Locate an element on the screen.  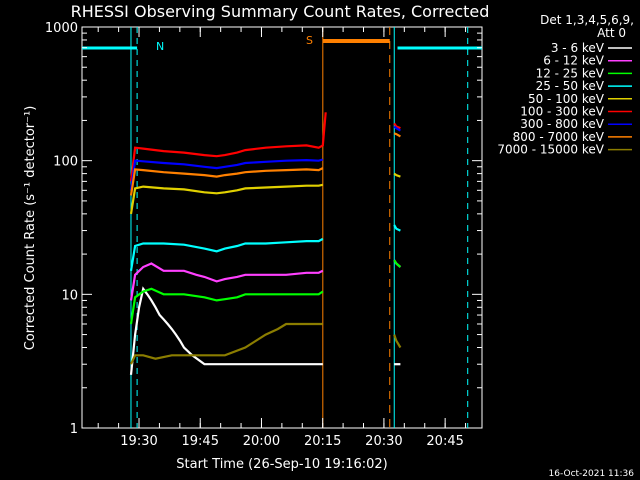
legend-label: 25 - 50 keV is located at coordinates (570, 86).